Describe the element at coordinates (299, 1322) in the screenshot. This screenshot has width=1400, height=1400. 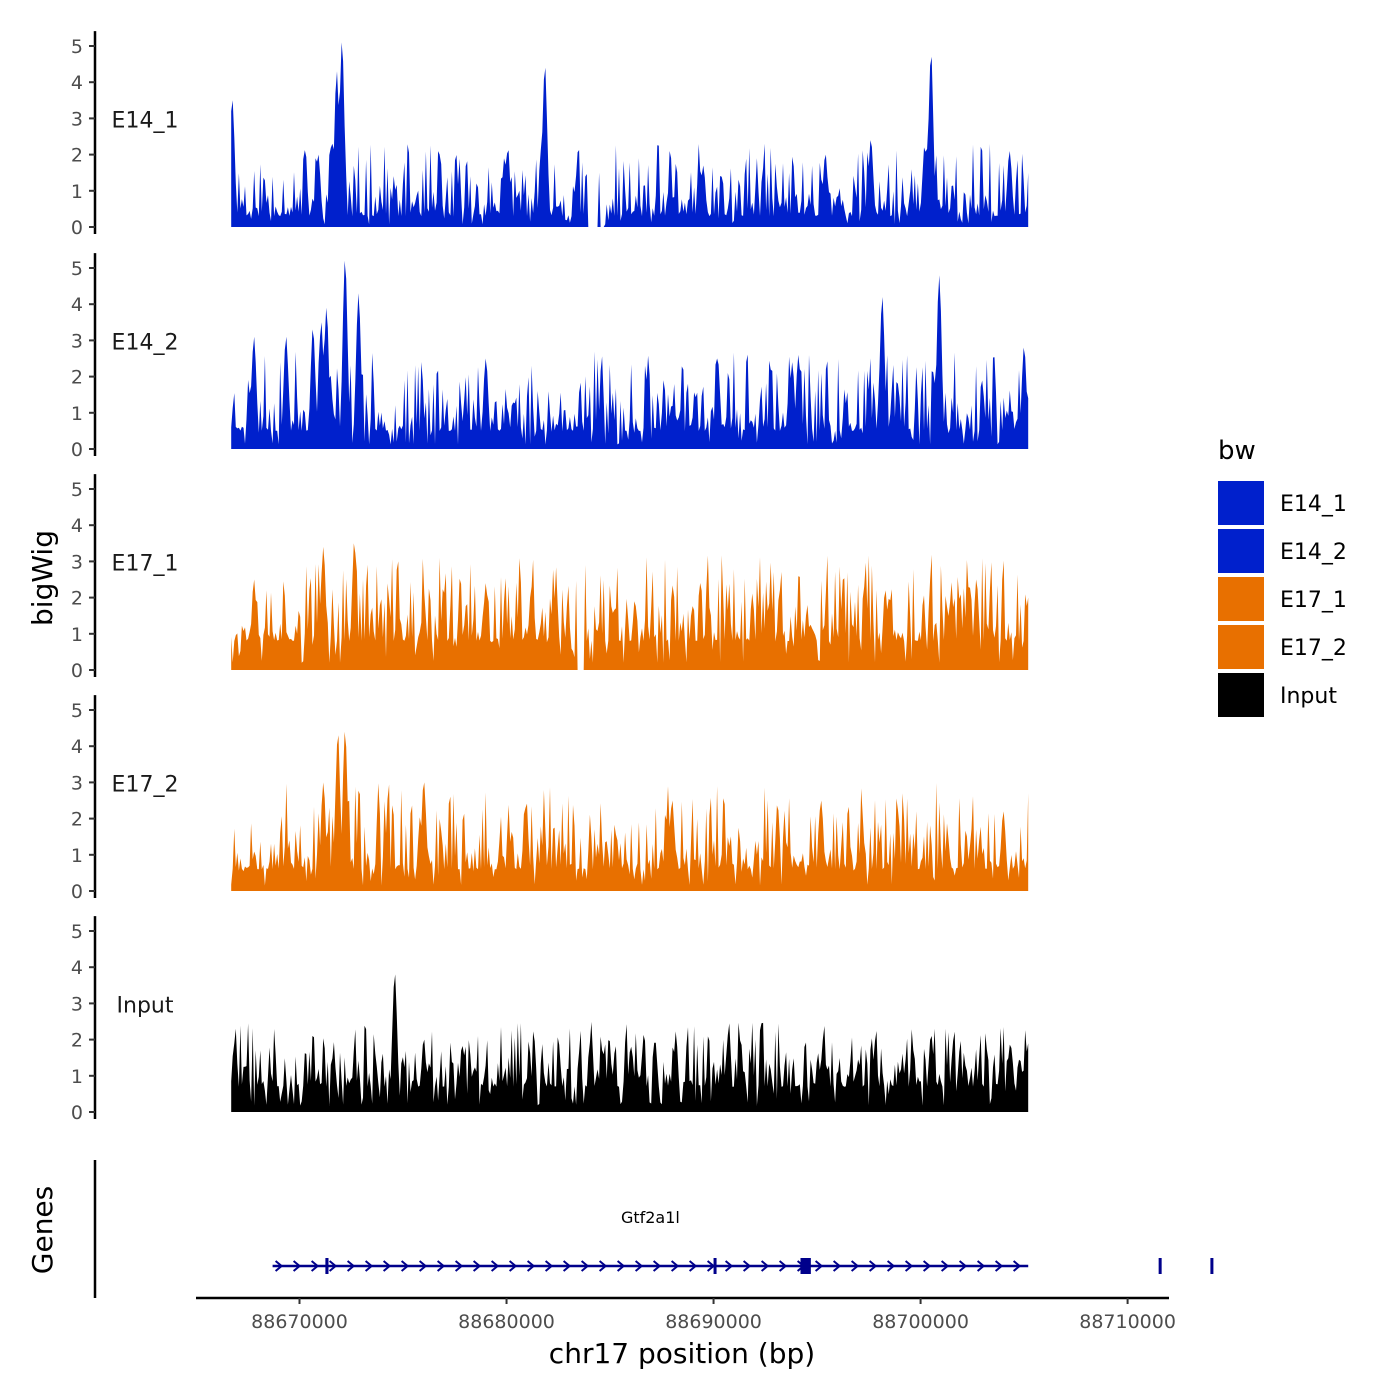
I see `x-tick-label: 88670000` at that location.